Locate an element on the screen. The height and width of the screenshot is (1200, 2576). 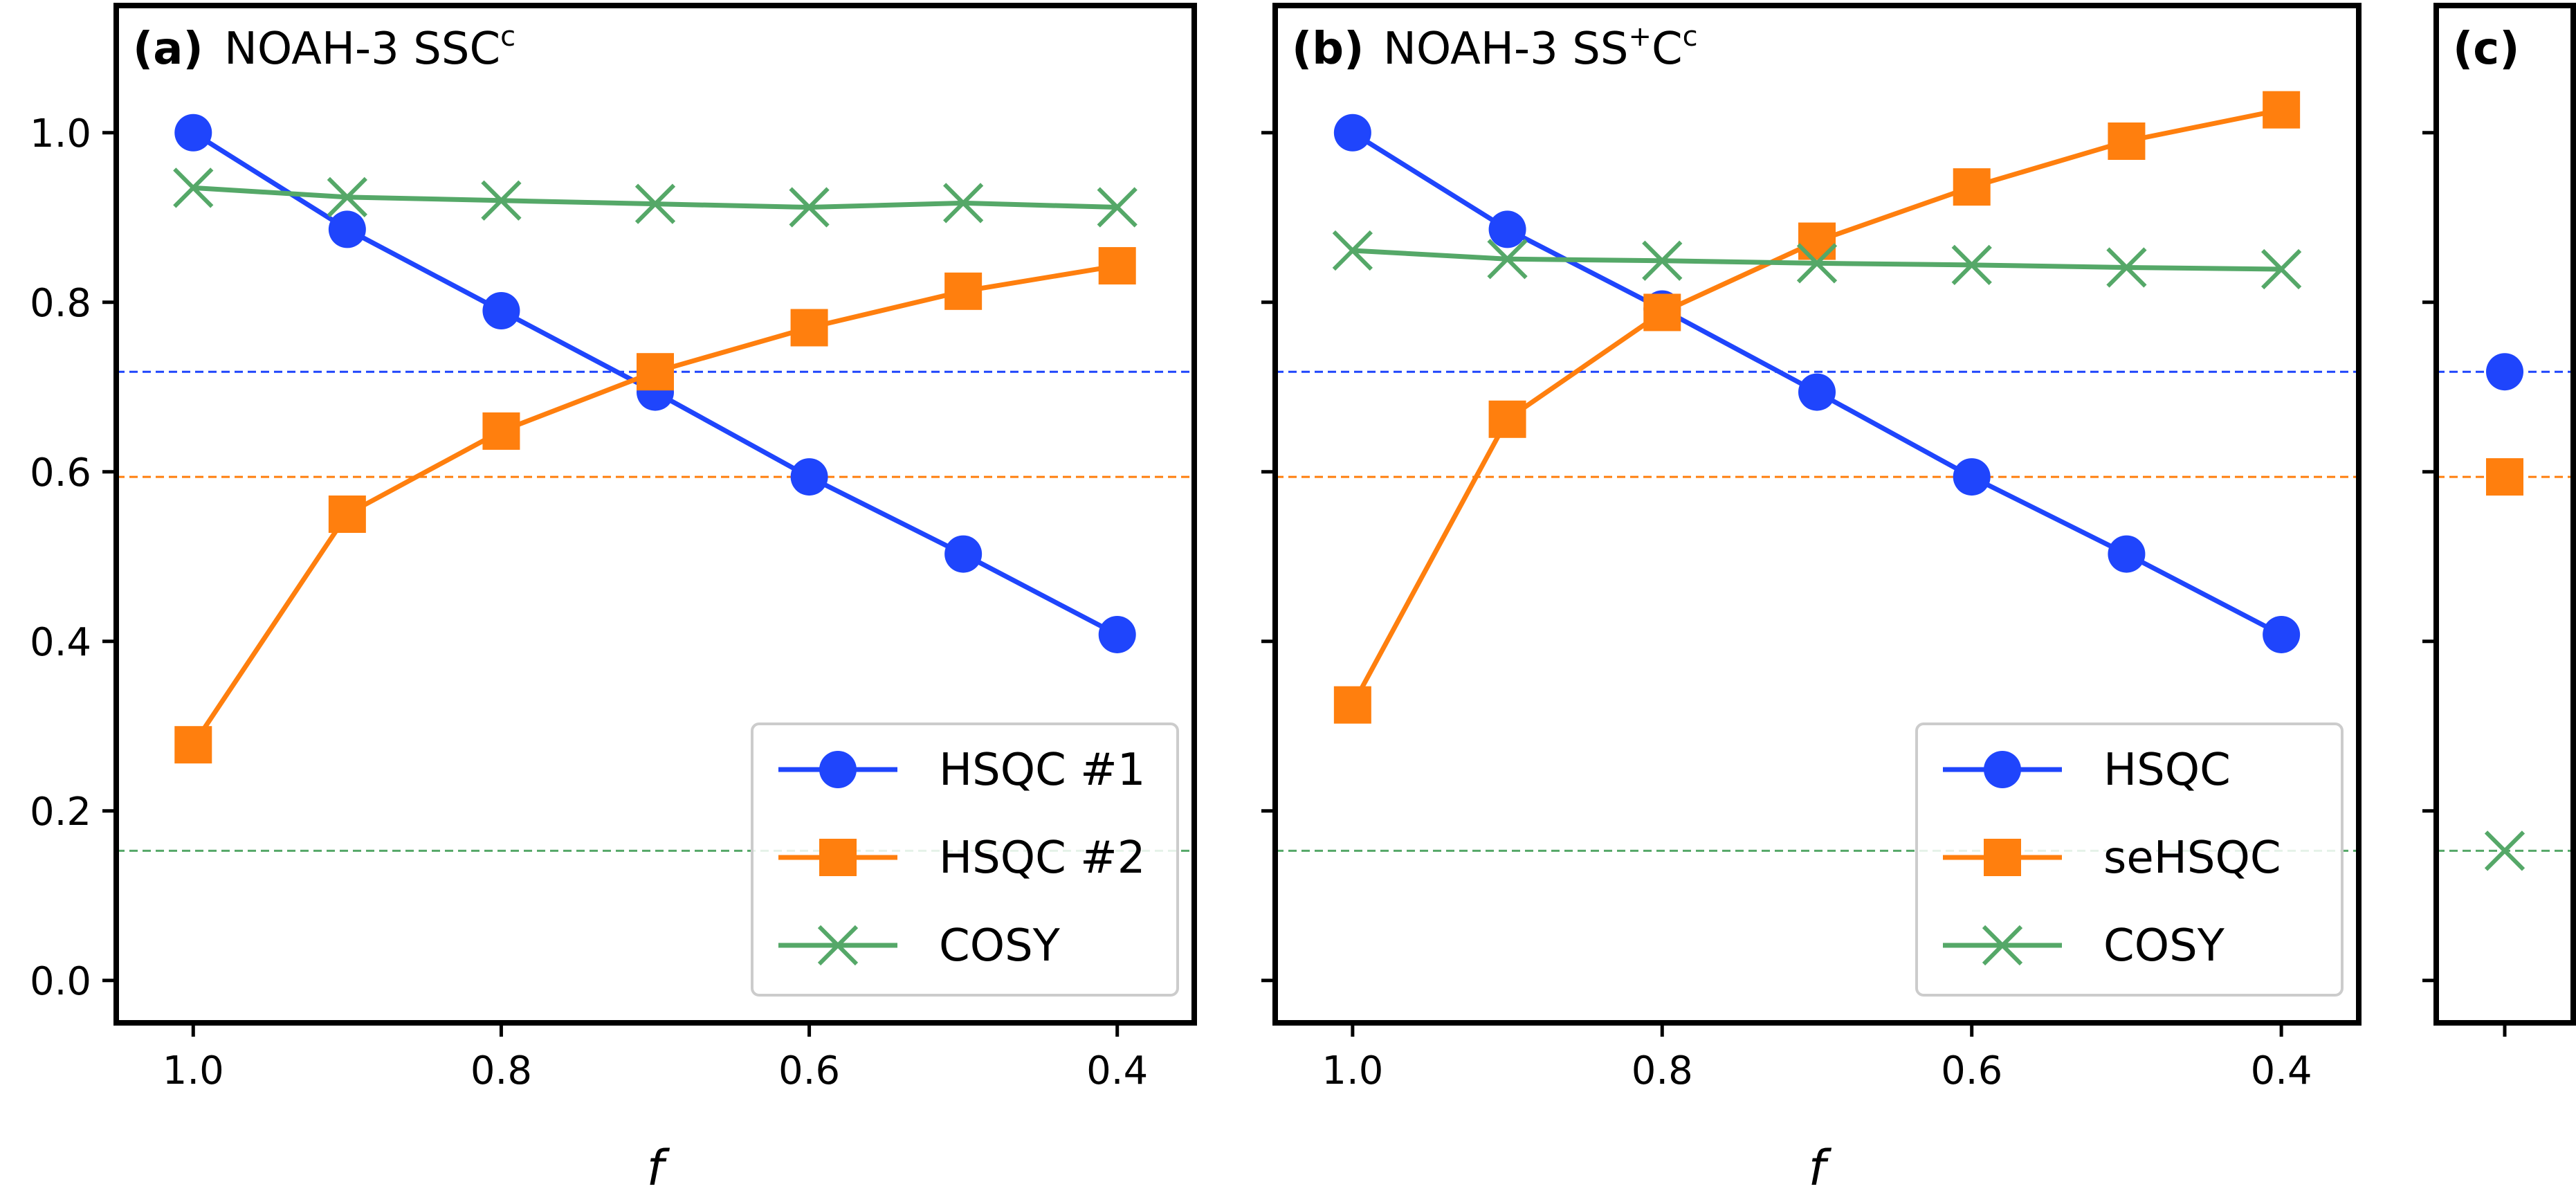
y-tick-label: 0.2 is located at coordinates (60, 812).